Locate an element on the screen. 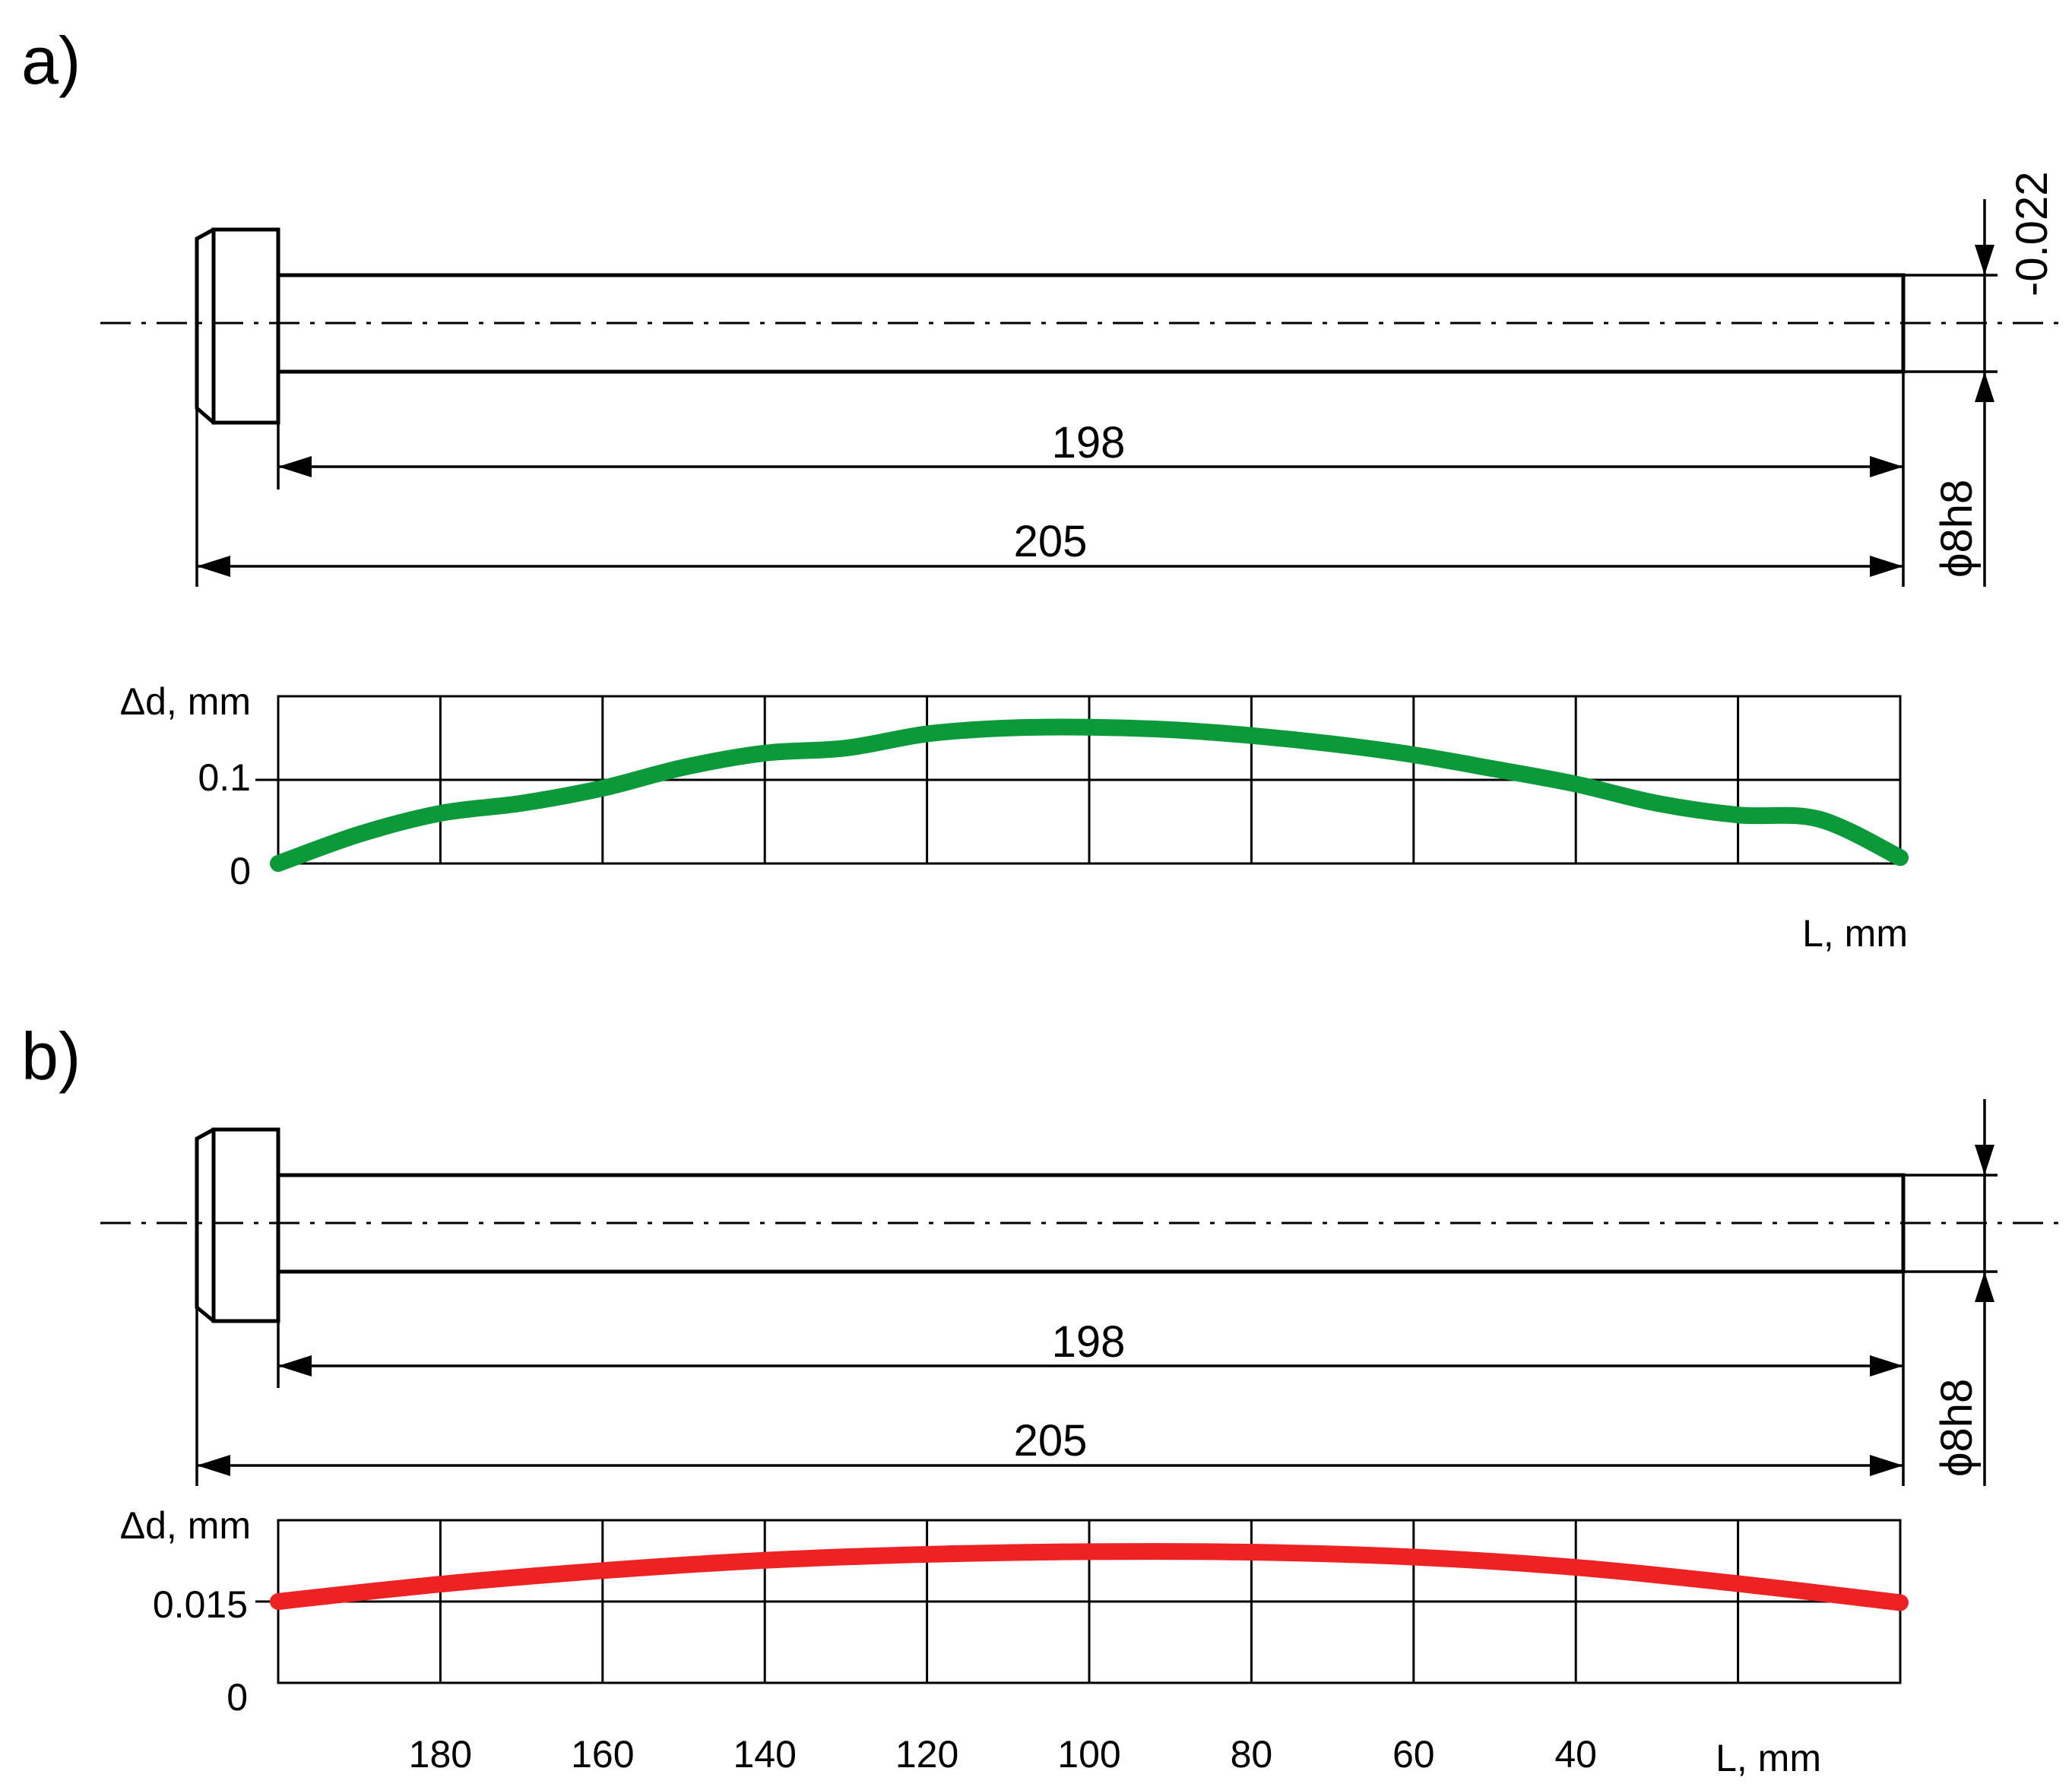 This screenshot has height=1787, width=2072. chart-b-xtick-label: 160 is located at coordinates (602, 1754).